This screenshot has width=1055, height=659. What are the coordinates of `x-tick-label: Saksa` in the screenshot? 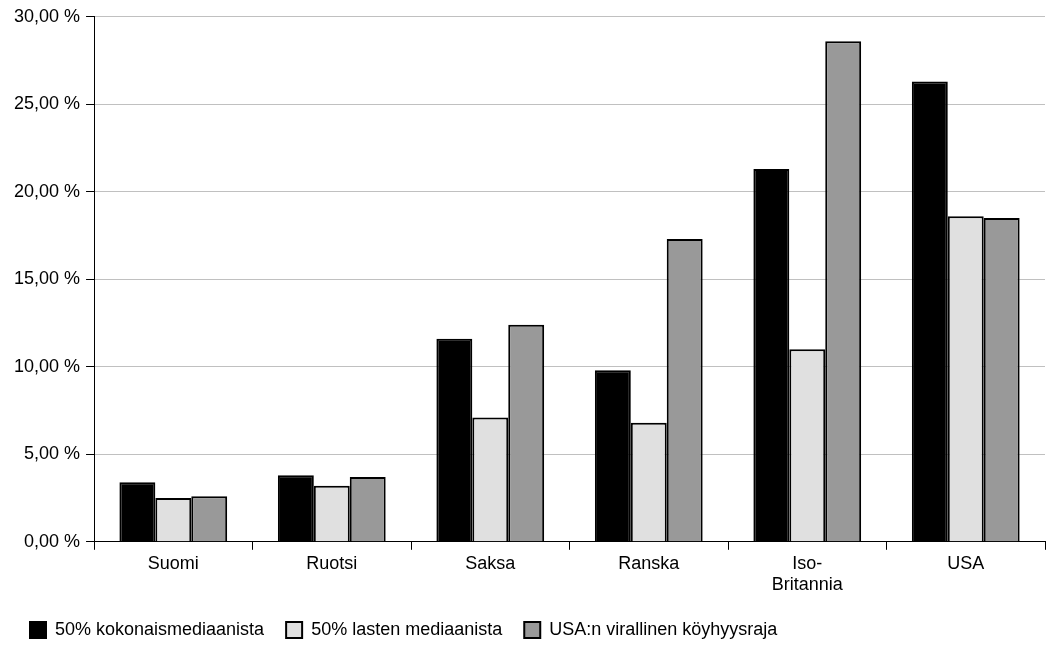 It's located at (491, 562).